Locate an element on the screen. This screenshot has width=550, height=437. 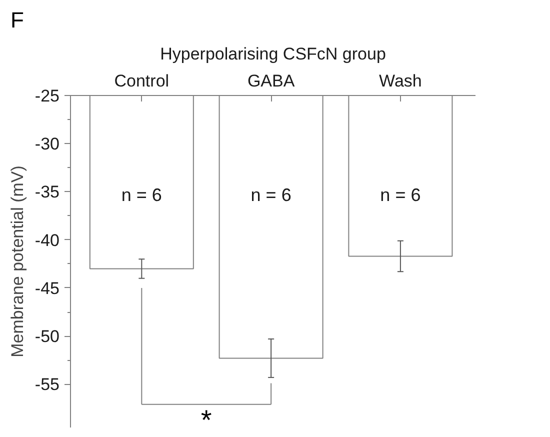
text: F is located at coordinates (17, 20).